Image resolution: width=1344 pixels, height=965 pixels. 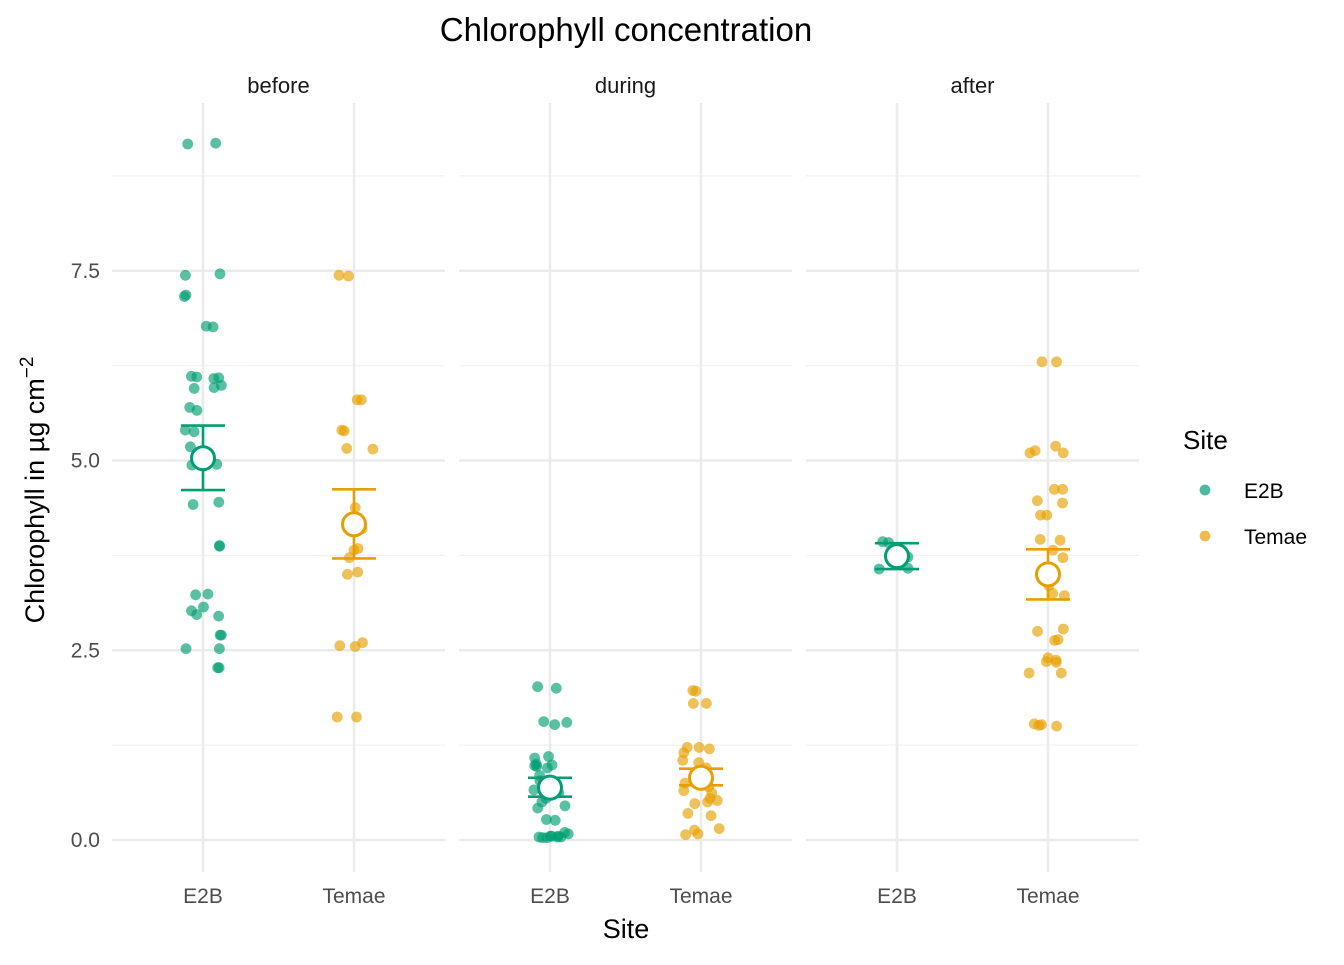 I want to click on legend-item-Temae: Temae, so click(x=1253, y=537).